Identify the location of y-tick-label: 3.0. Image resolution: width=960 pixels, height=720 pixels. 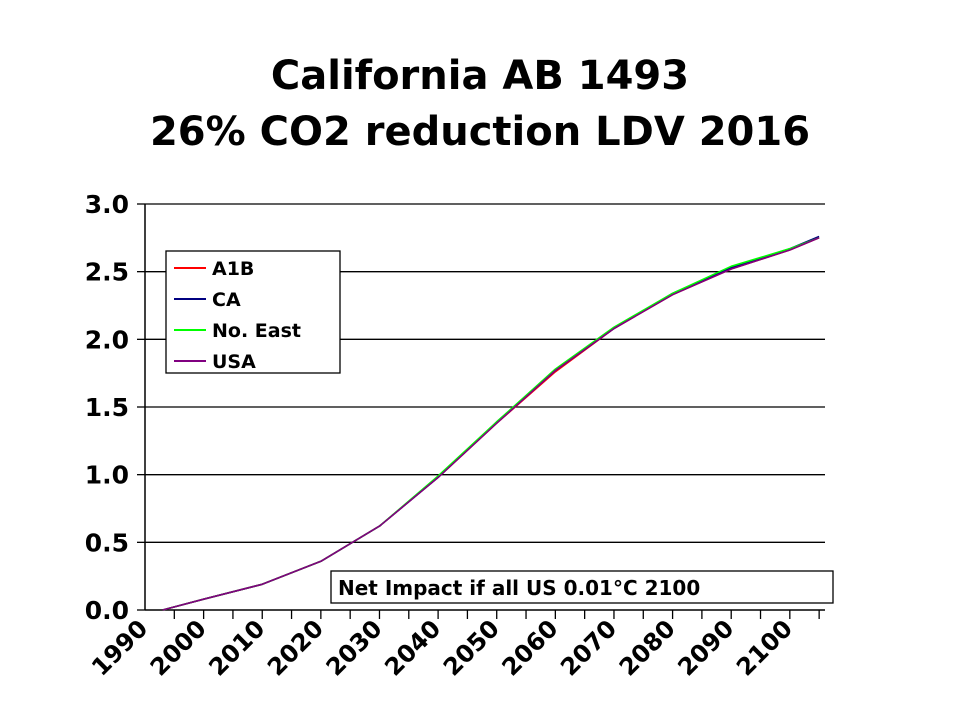
(107, 204).